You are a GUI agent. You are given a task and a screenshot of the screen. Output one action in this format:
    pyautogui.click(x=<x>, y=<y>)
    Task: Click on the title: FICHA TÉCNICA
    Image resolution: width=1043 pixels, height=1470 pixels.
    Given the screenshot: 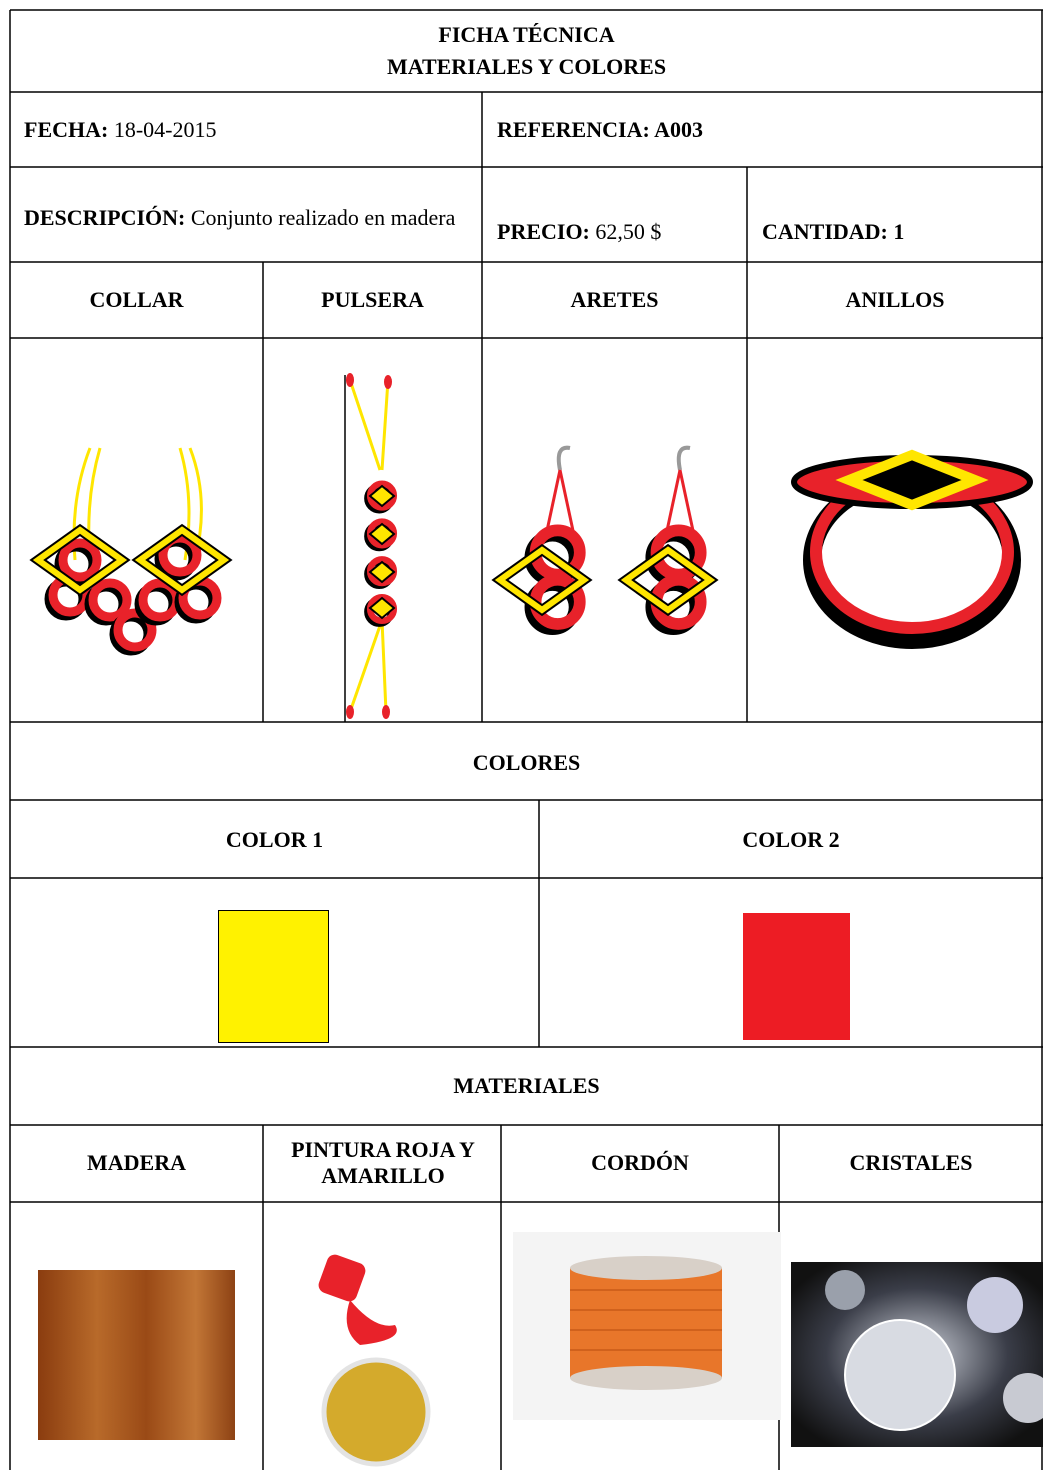 What is the action you would take?
    pyautogui.click(x=526, y=34)
    